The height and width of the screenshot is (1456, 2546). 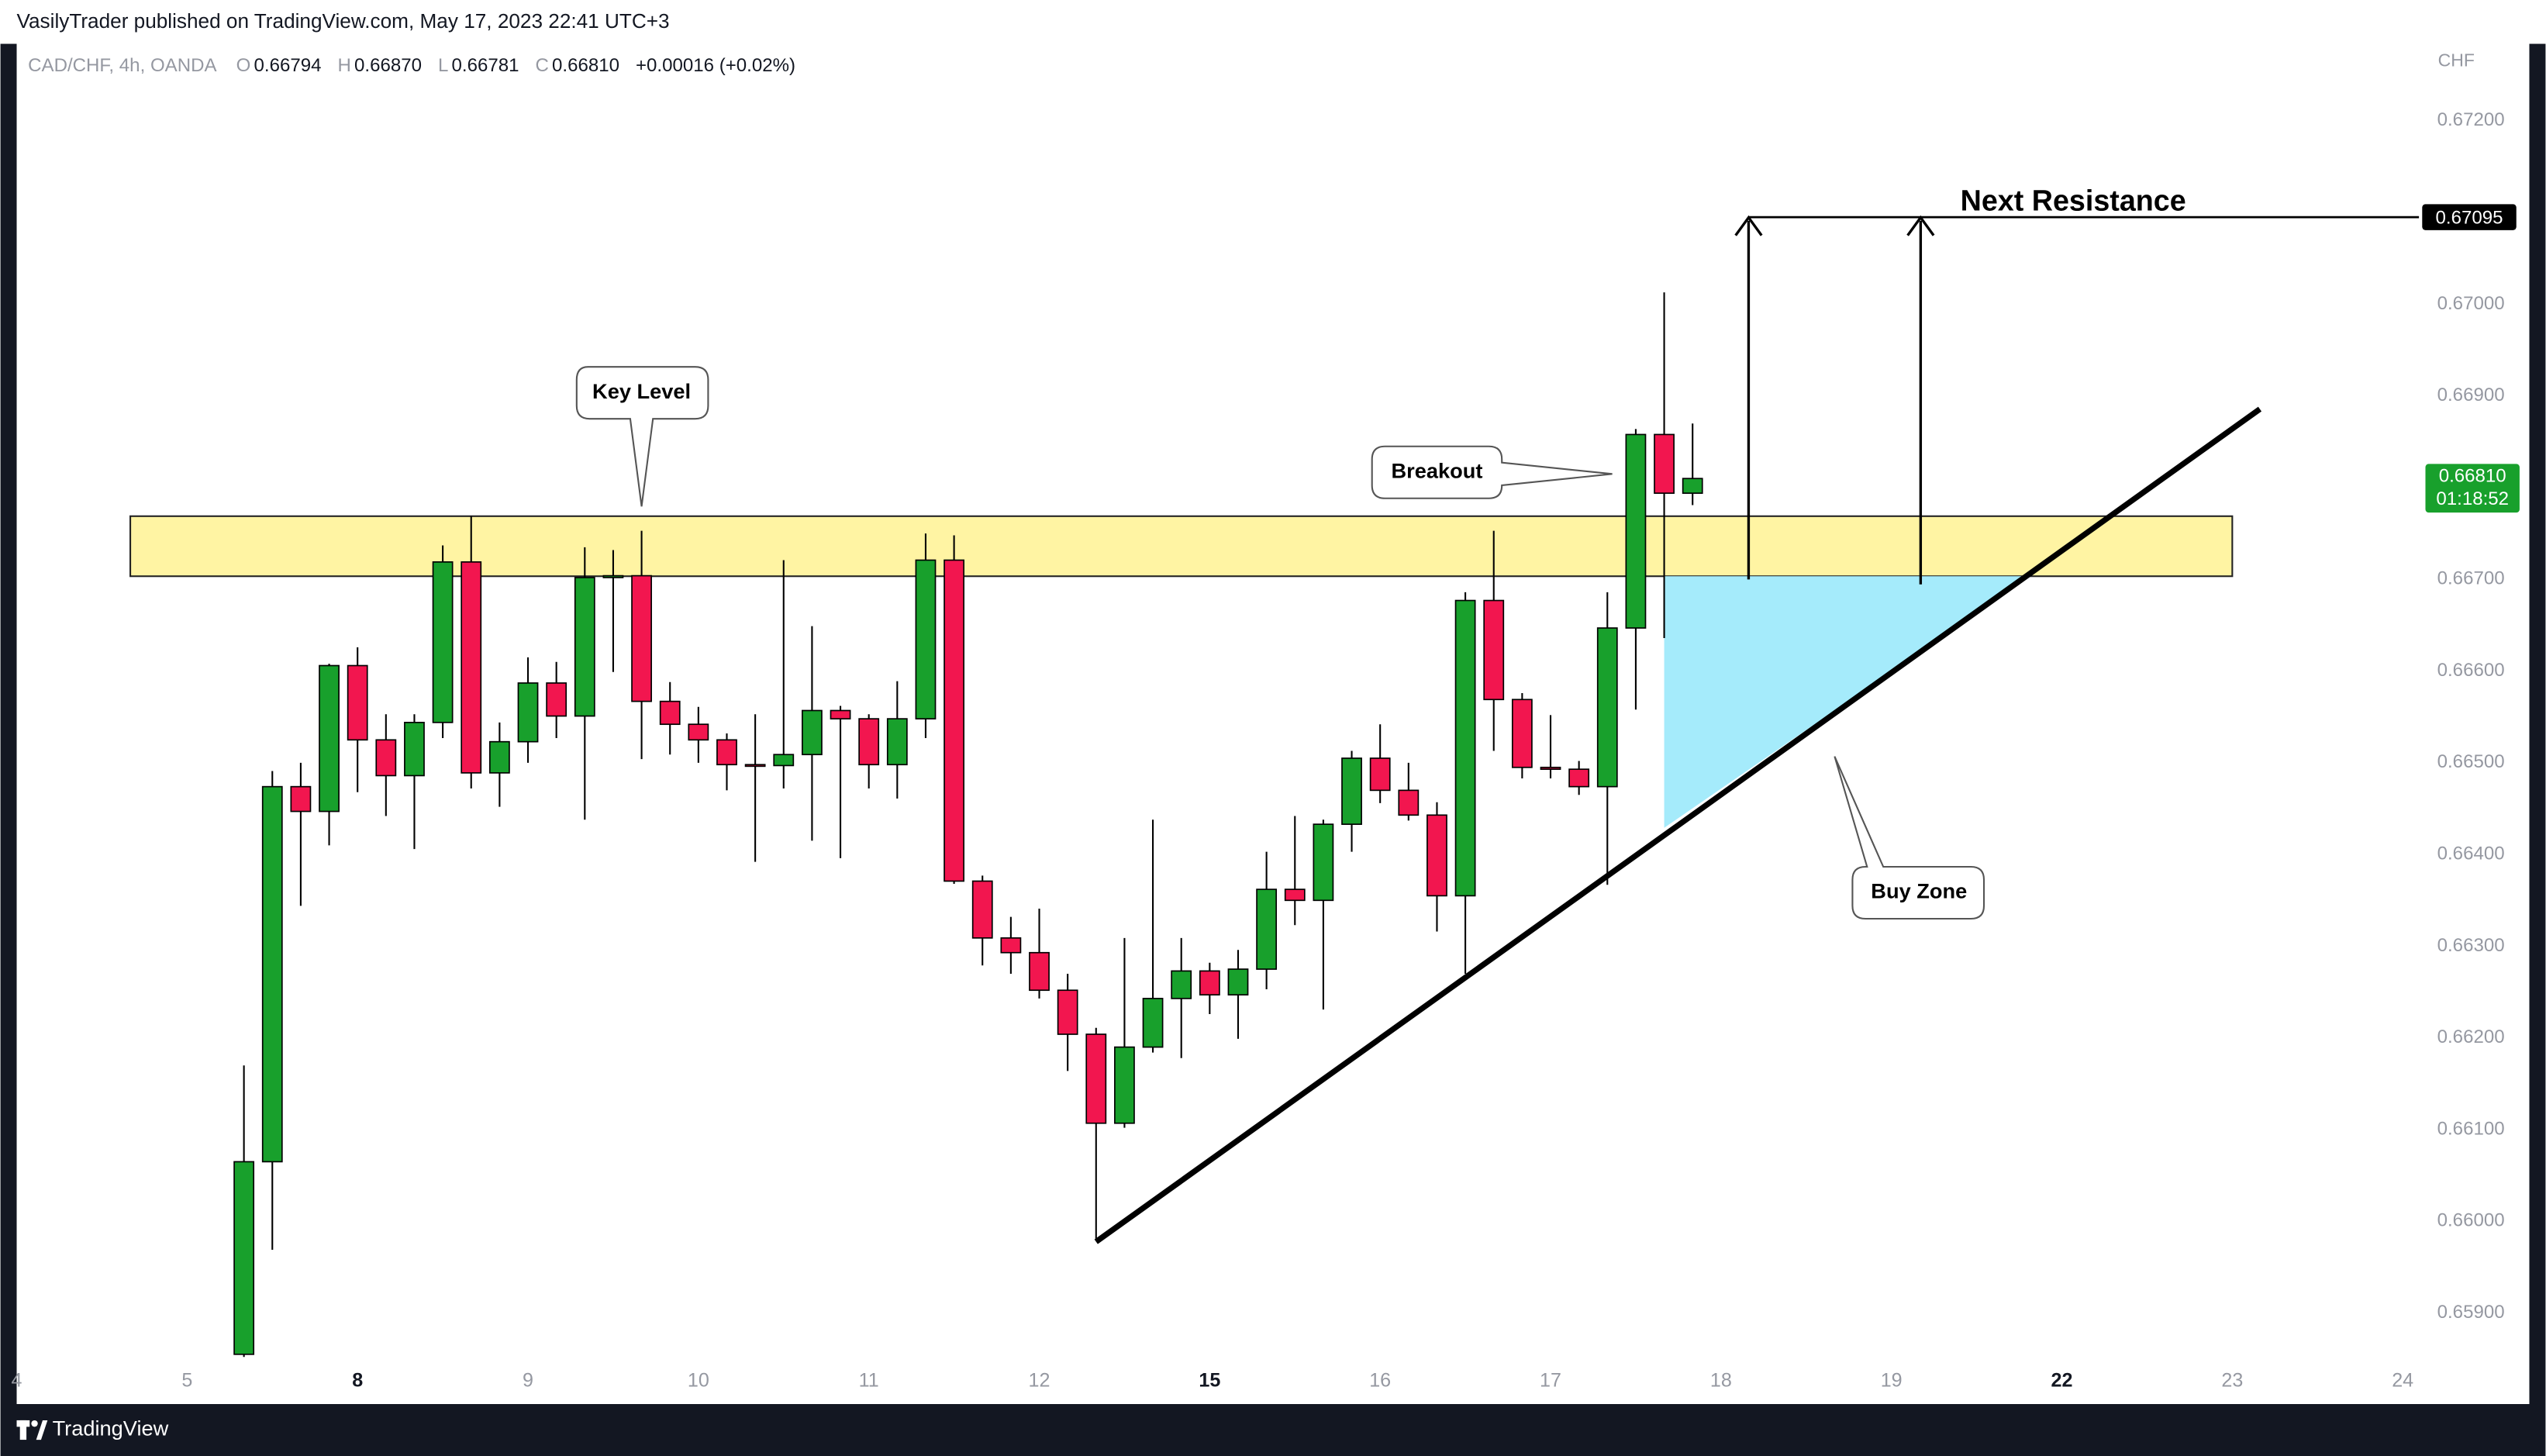 What do you see at coordinates (2471, 762) in the screenshot?
I see `y-tick-label: 0.66500` at bounding box center [2471, 762].